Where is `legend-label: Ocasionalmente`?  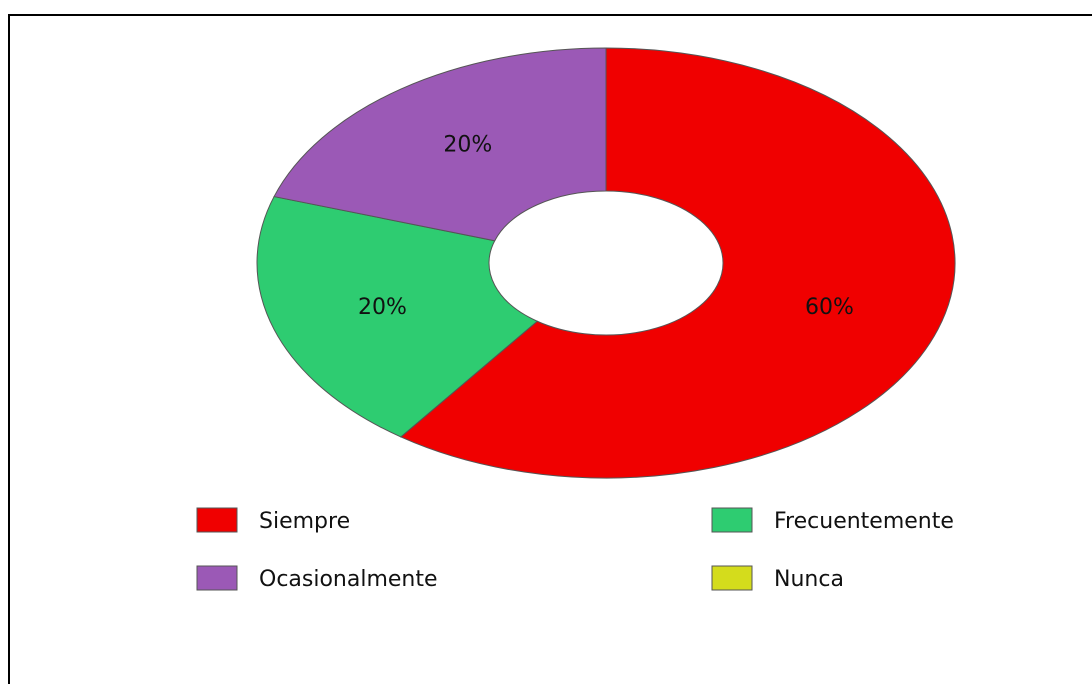
legend-label: Ocasionalmente is located at coordinates (348, 579).